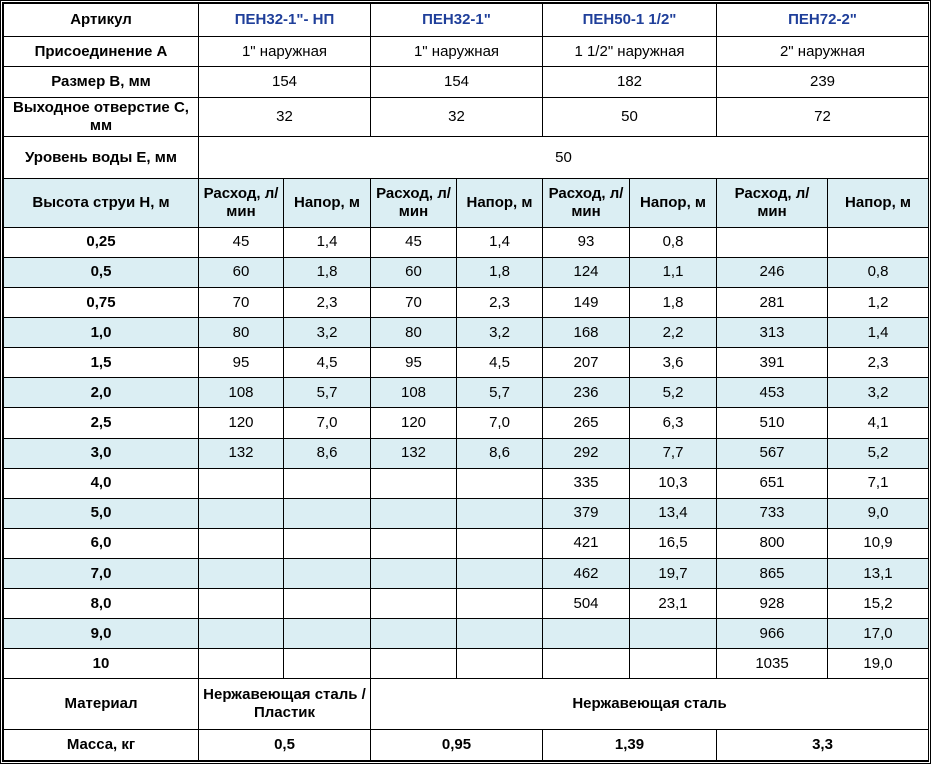 The height and width of the screenshot is (764, 931). Describe the element at coordinates (466, 483) in the screenshot. I see `table-row: 4,0 335 10,3 651 7,1` at that location.